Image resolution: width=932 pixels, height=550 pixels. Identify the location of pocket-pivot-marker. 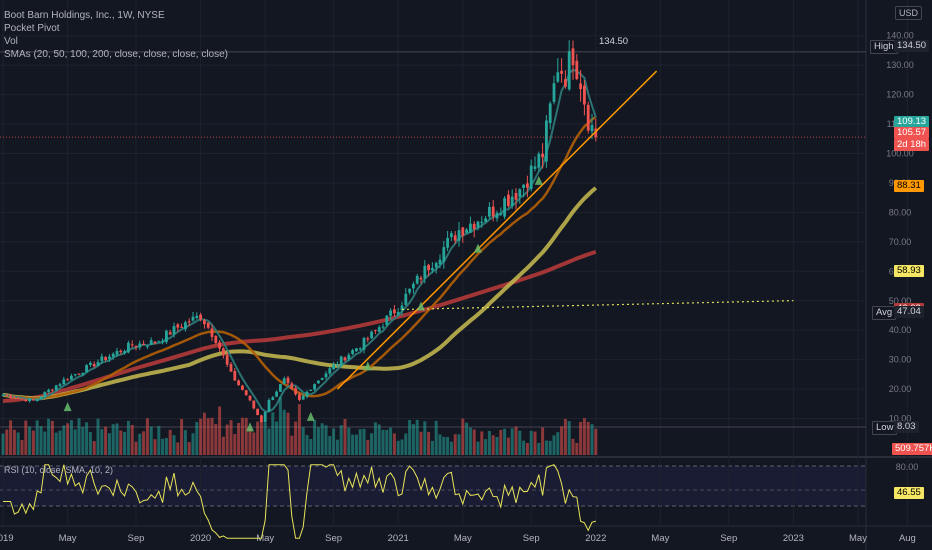
(367, 366).